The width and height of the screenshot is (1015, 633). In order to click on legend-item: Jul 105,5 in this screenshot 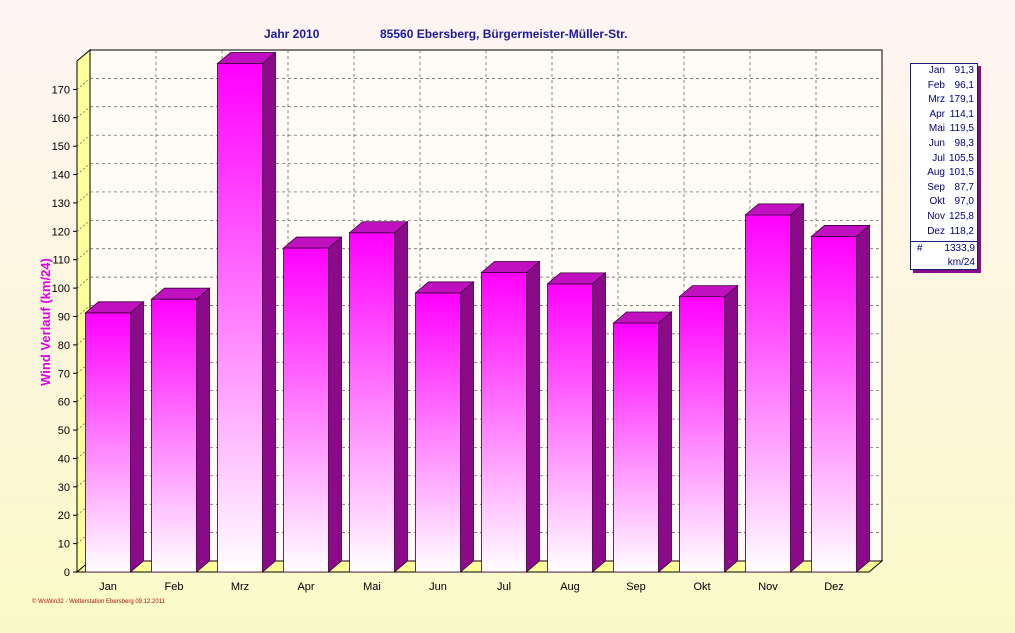, I will do `click(944, 159)`.